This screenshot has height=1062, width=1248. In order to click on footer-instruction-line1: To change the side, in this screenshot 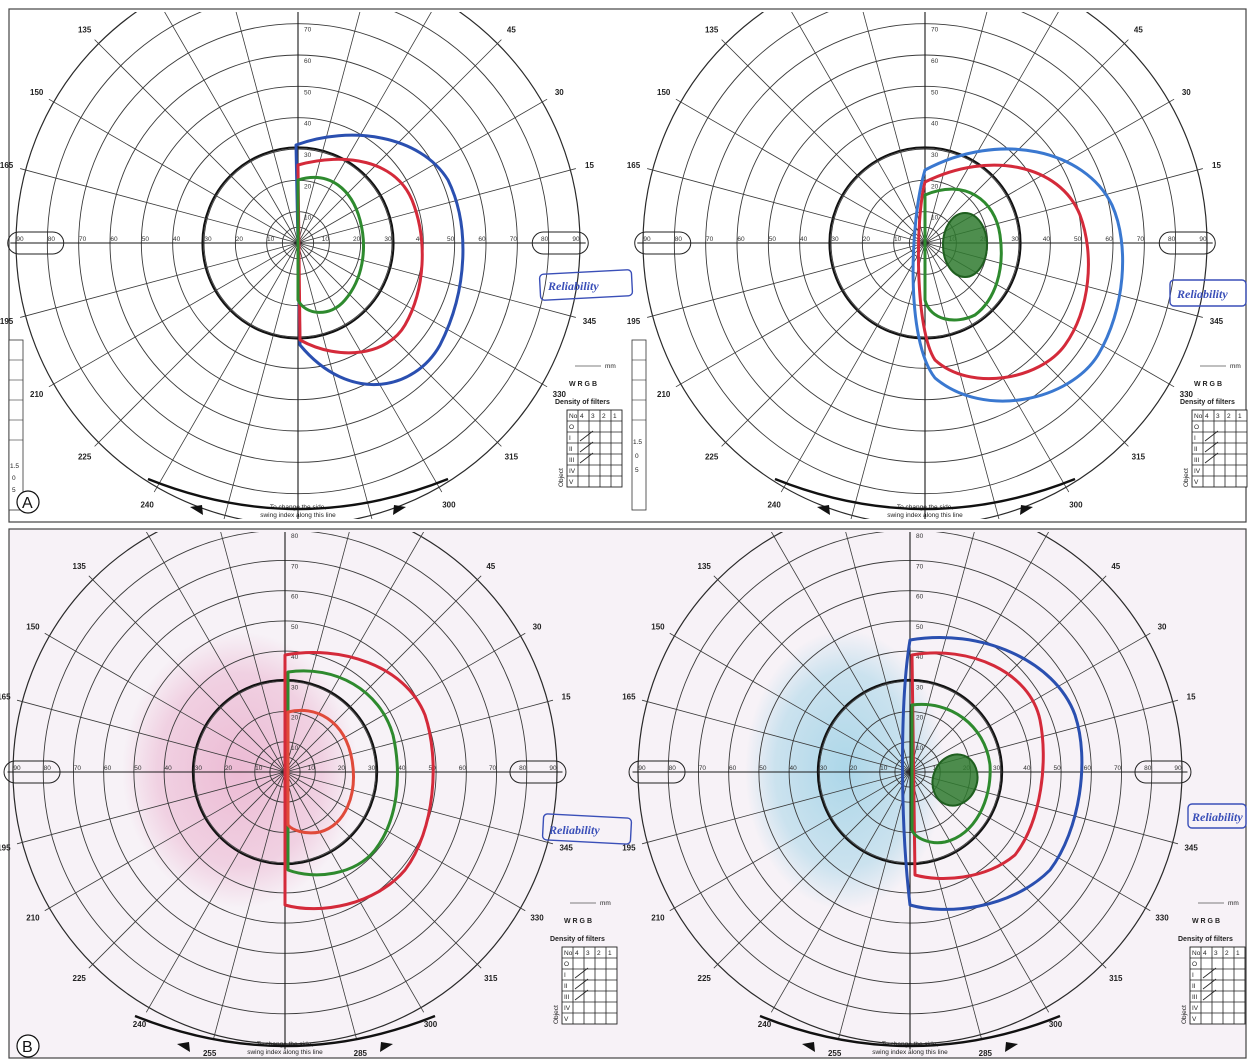, I will do `click(298, 507)`.